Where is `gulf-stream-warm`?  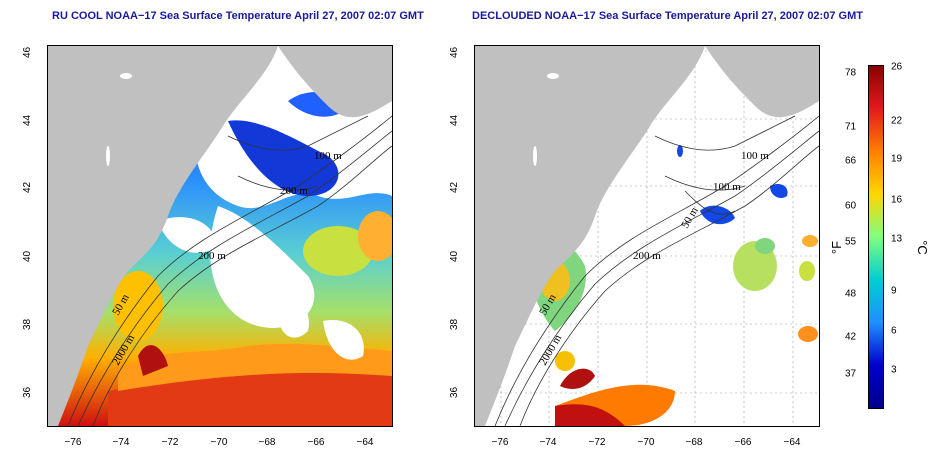 gulf-stream-warm is located at coordinates (250, 399).